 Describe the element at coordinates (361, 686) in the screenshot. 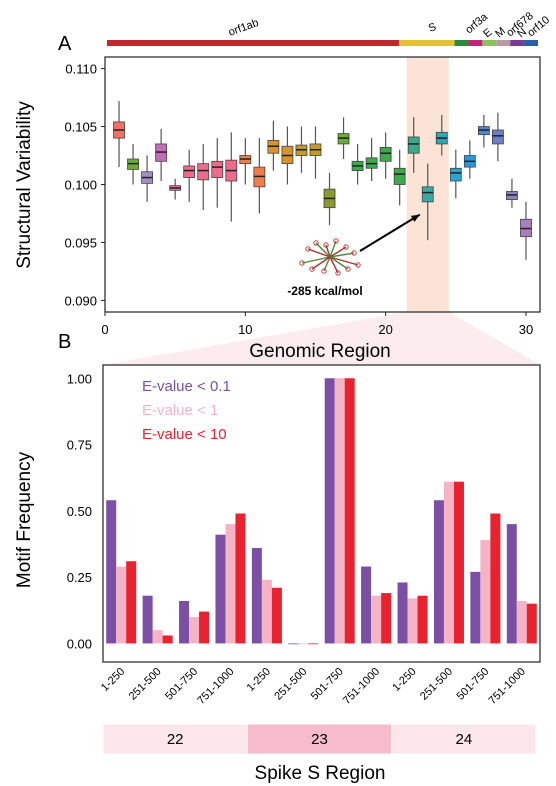

I see `x-tick-label: 751-1000` at that location.